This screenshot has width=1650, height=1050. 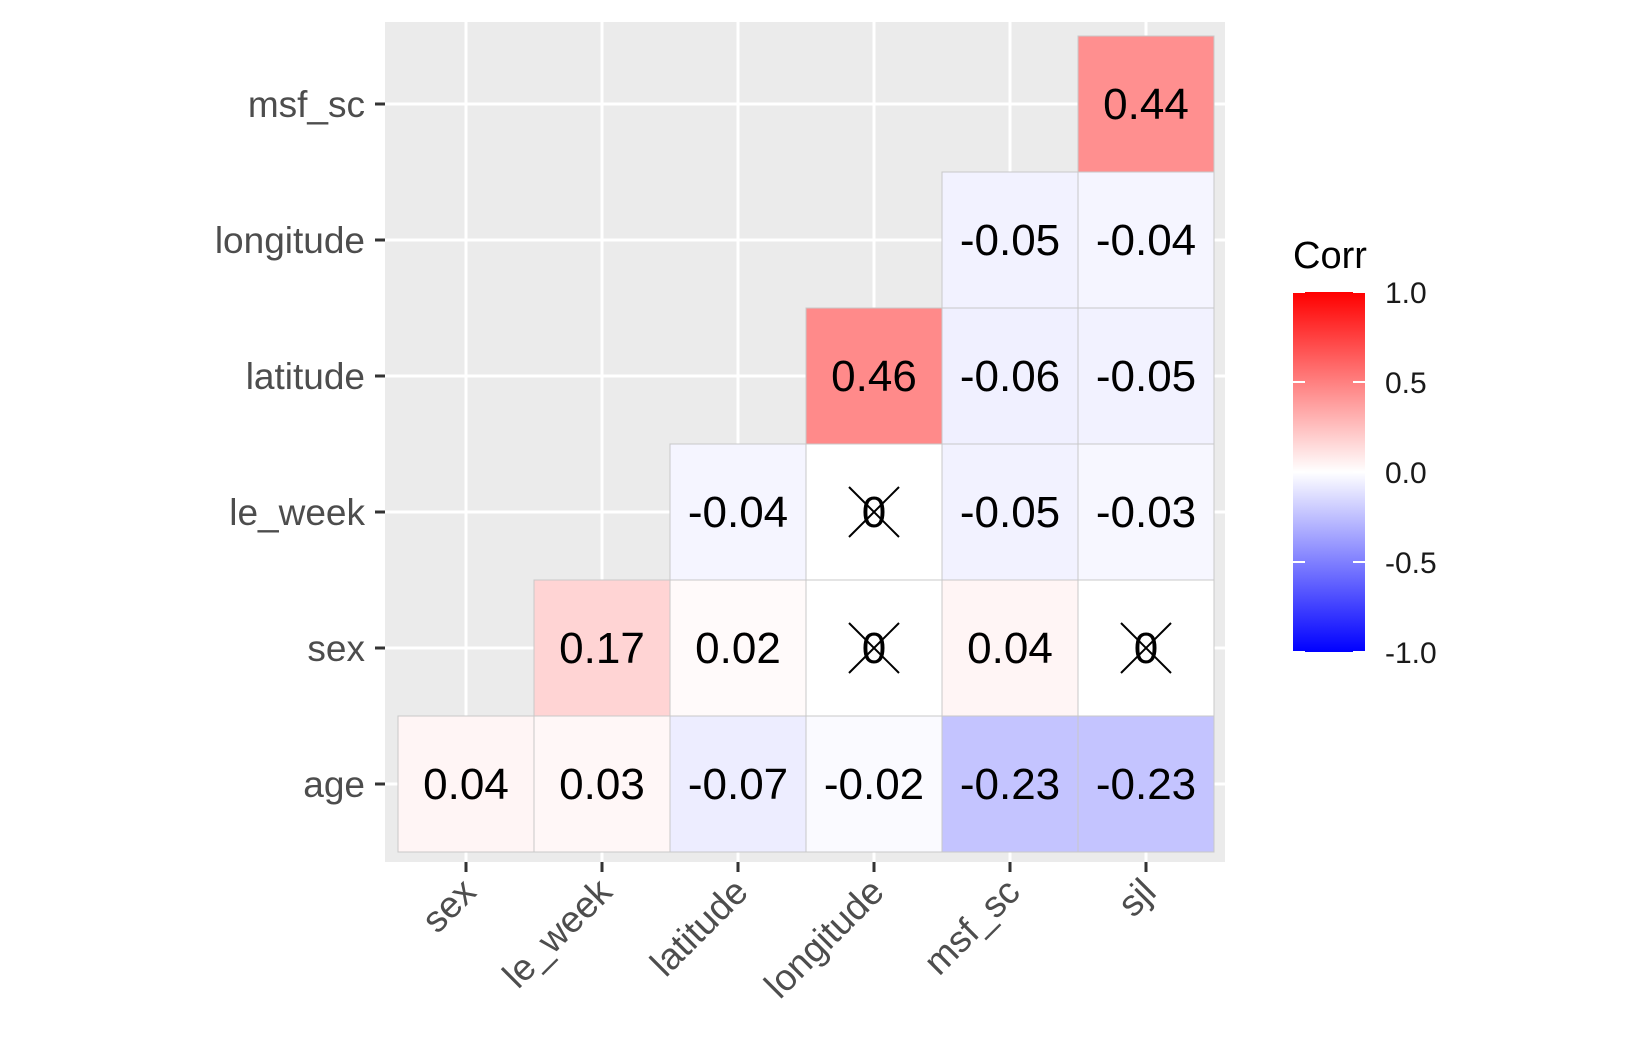 I want to click on cell-value-label: -0.02, so click(x=874, y=784).